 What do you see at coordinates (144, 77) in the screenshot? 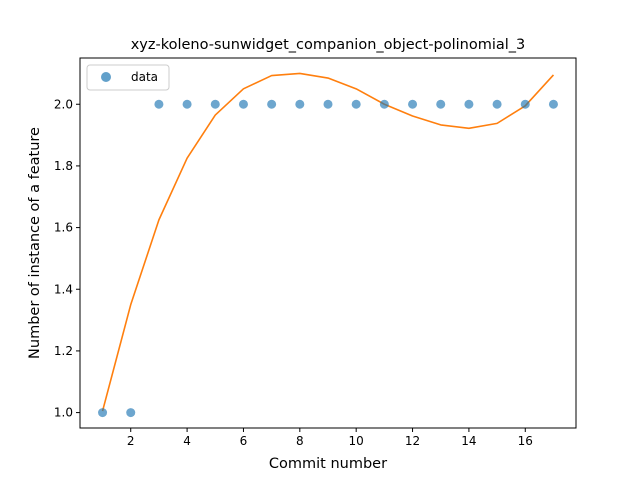
I see `legend-label-data: data` at bounding box center [144, 77].